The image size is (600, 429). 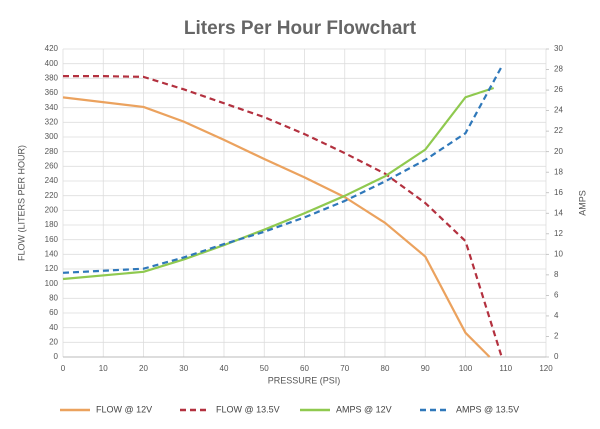 What do you see at coordinates (264, 368) in the screenshot?
I see `x-tick-label: 50` at bounding box center [264, 368].